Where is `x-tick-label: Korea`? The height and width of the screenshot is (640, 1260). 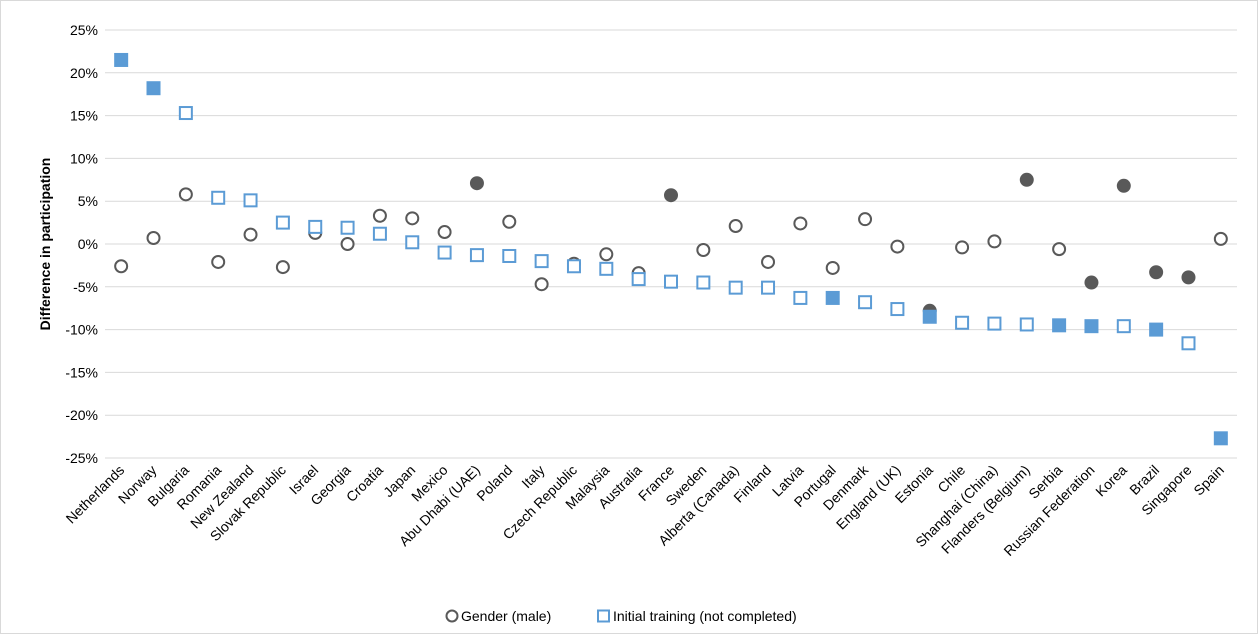
x-tick-label: Korea is located at coordinates (1111, 481).